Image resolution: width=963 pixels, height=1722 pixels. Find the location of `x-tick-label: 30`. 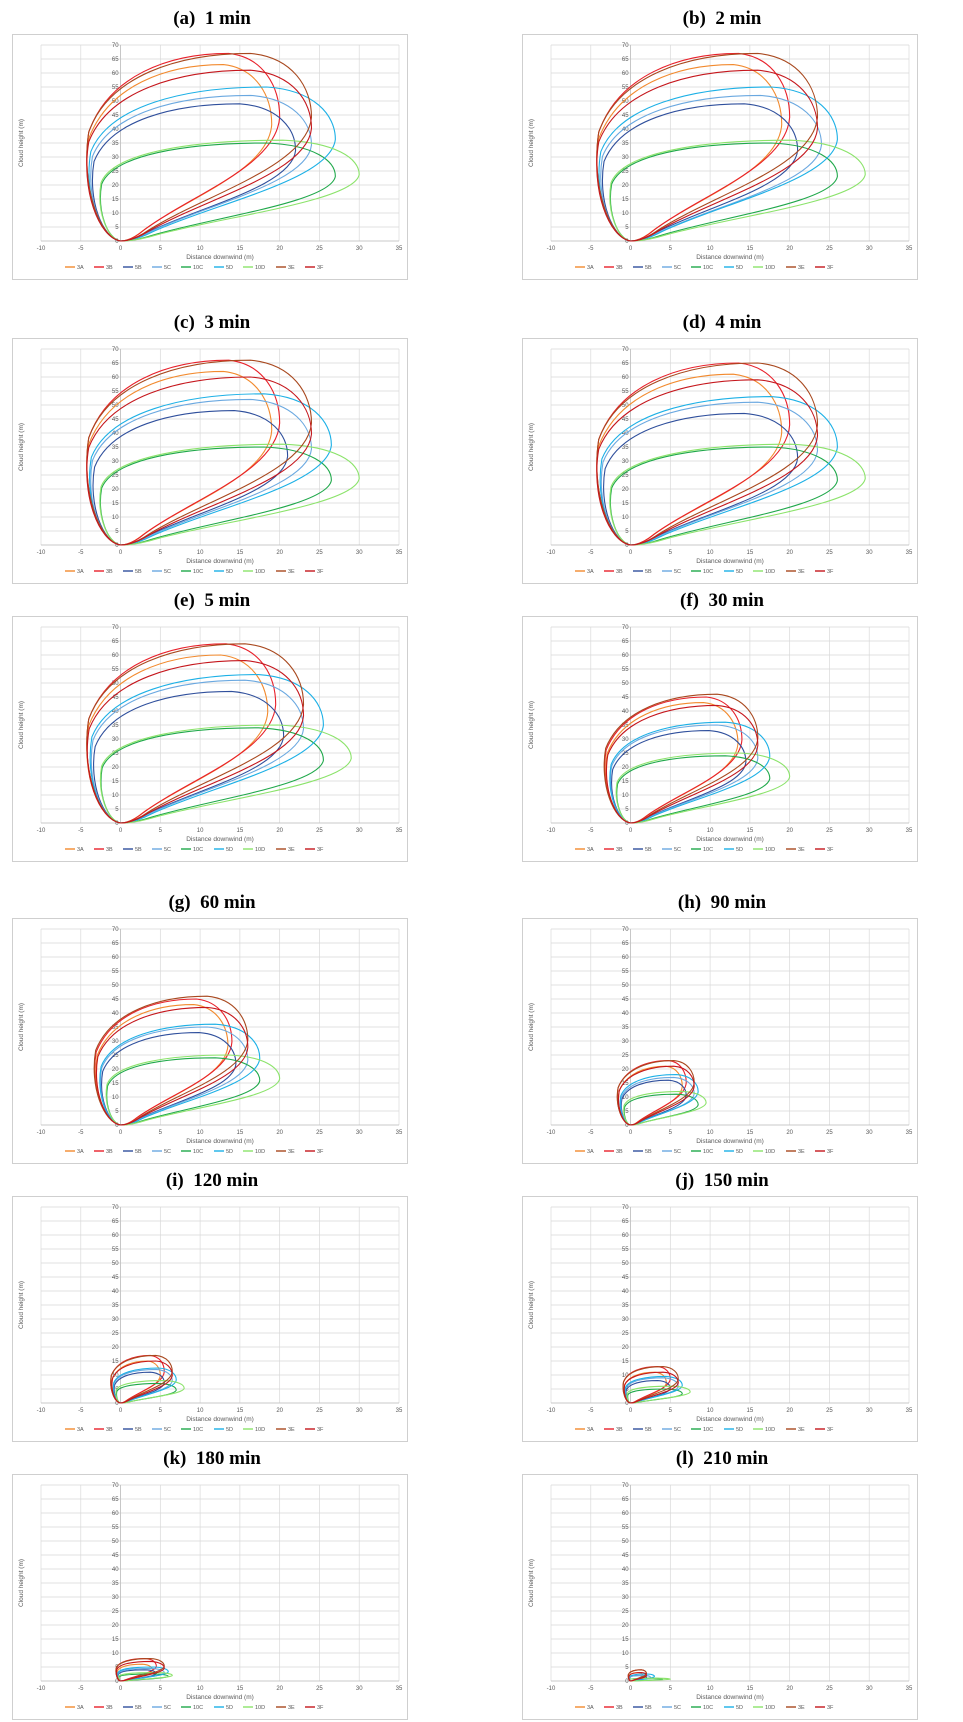

x-tick-label: 30 is located at coordinates (359, 1411).